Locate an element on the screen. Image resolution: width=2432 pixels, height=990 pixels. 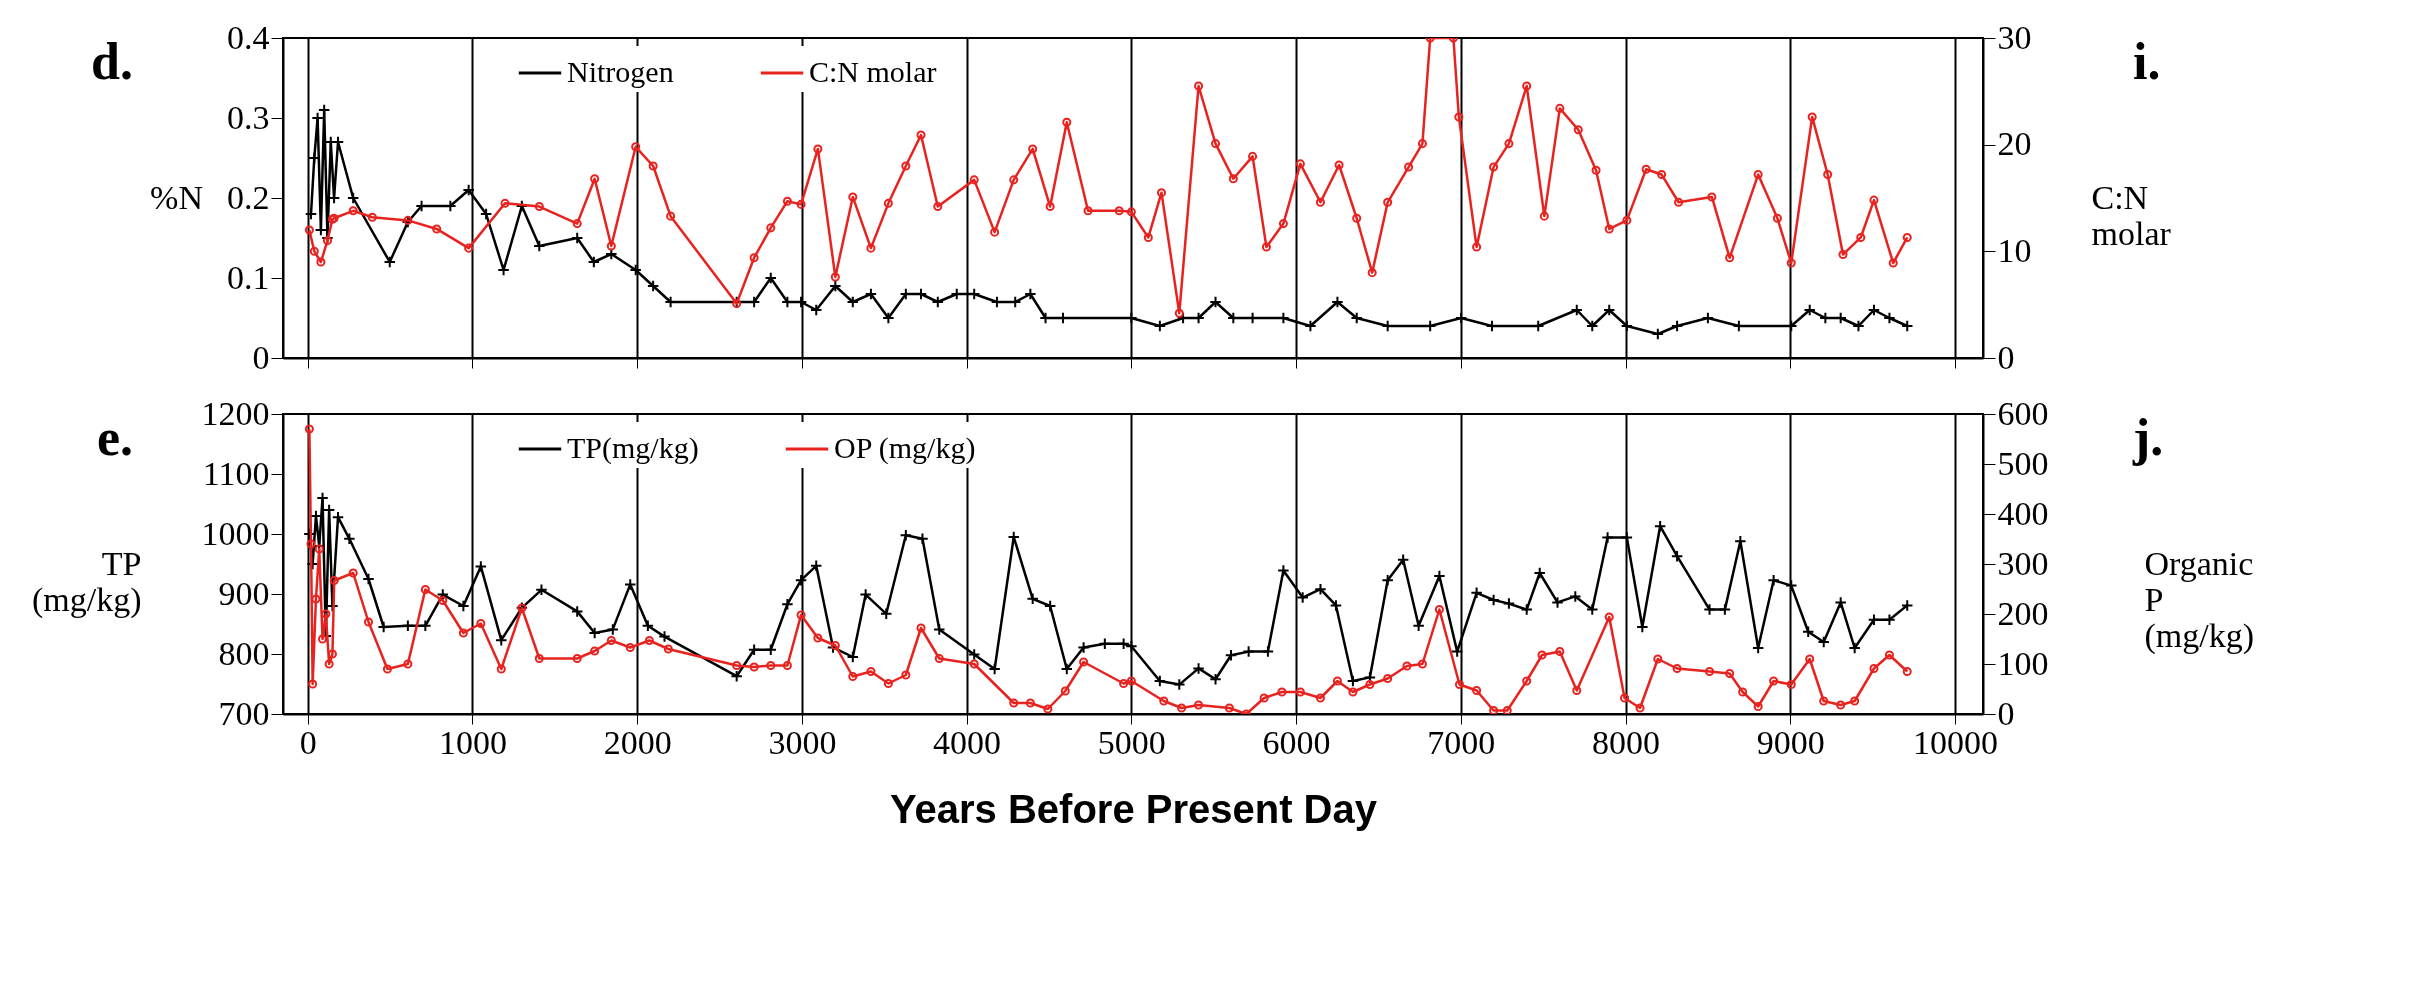
y2-tick-label: 200 is located at coordinates (2023, 613).